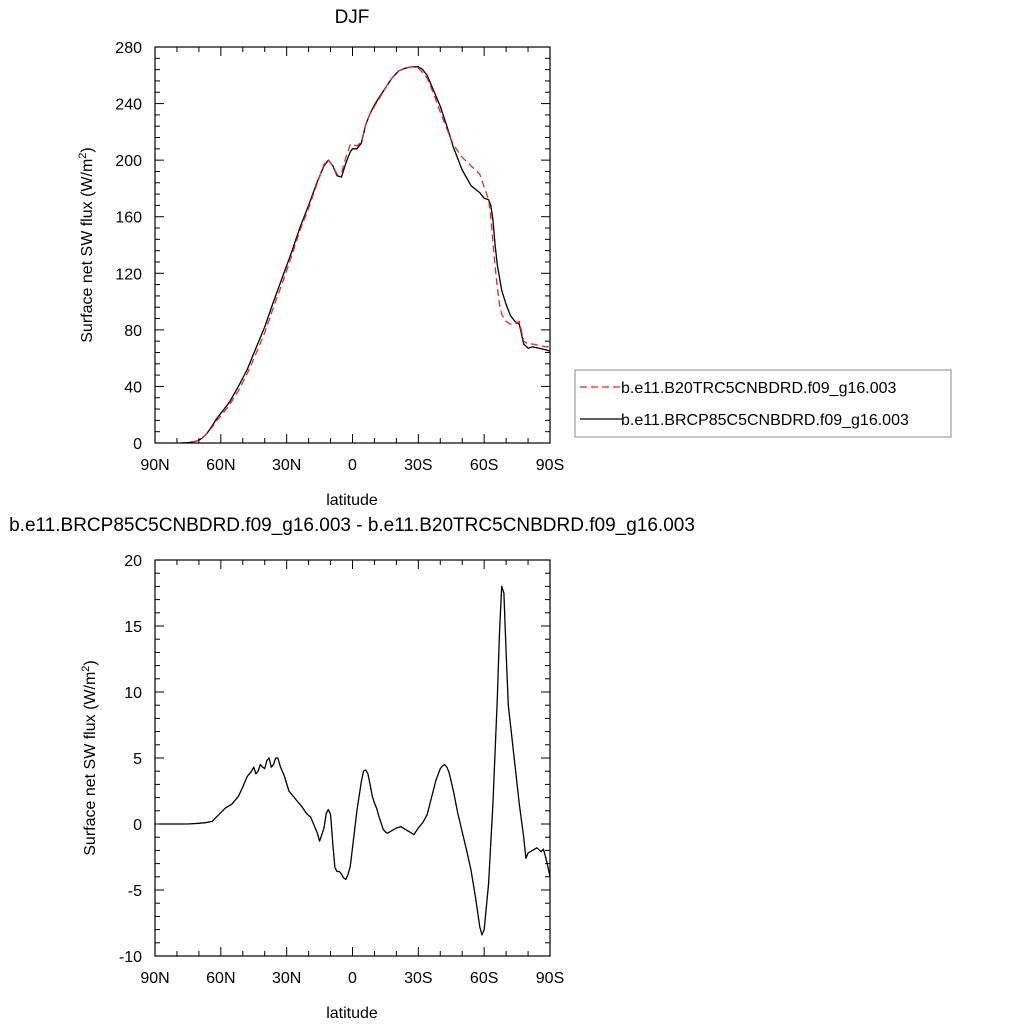 This screenshot has height=1024, width=1024. Describe the element at coordinates (128, 48) in the screenshot. I see `top-chart-y-tick-label: 280` at that location.